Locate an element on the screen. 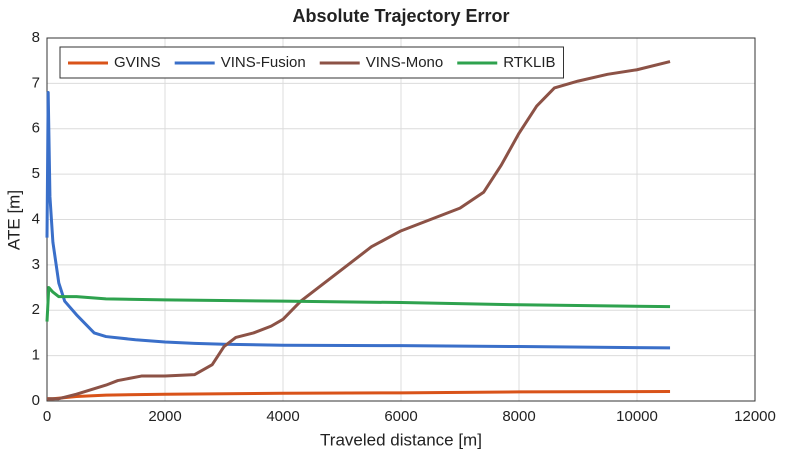  y-tick-label: 2 is located at coordinates (36, 309).